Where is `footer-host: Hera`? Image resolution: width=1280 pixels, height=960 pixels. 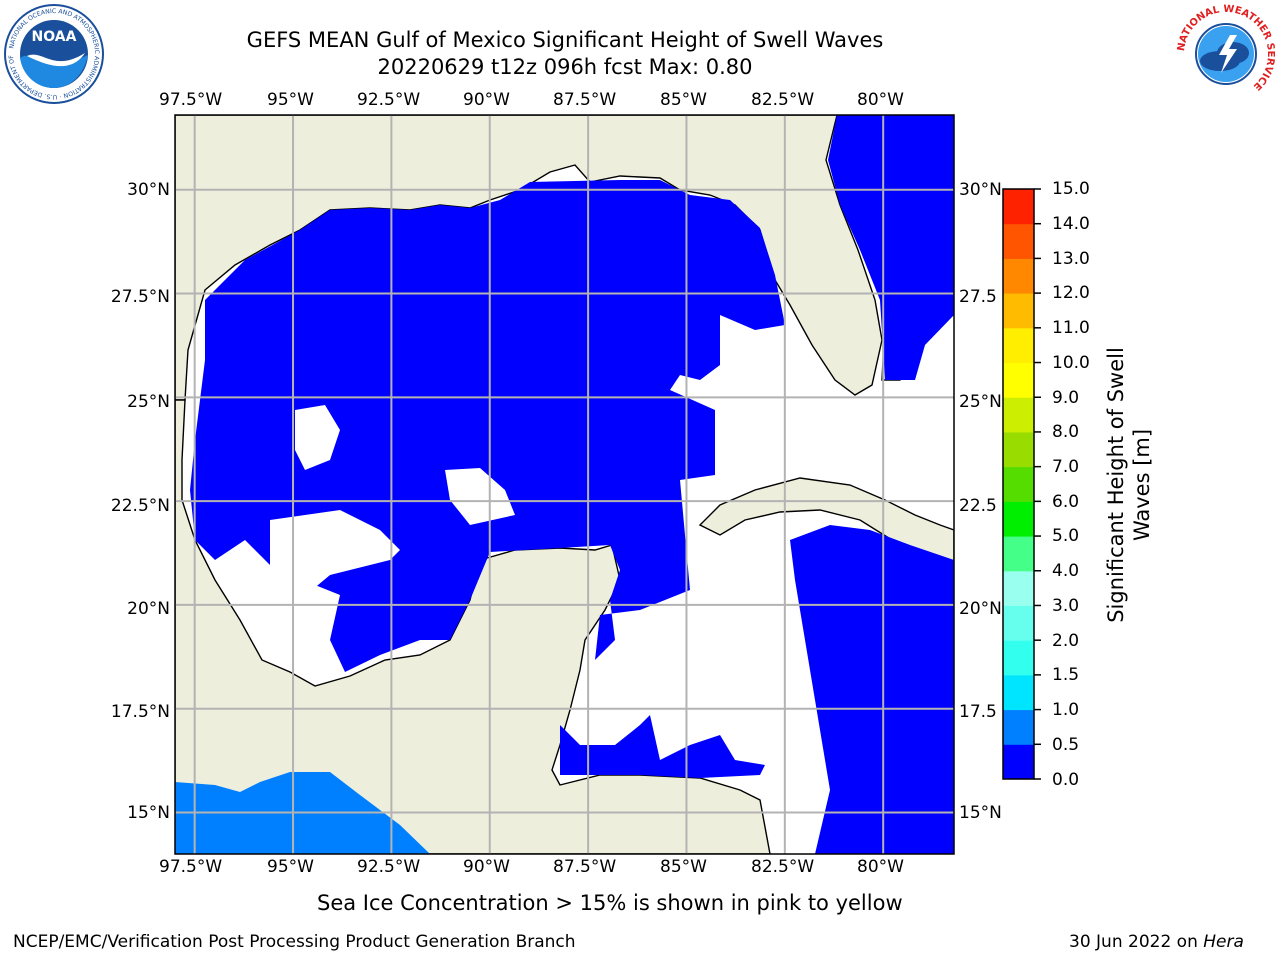 footer-host: Hera is located at coordinates (1223, 942).